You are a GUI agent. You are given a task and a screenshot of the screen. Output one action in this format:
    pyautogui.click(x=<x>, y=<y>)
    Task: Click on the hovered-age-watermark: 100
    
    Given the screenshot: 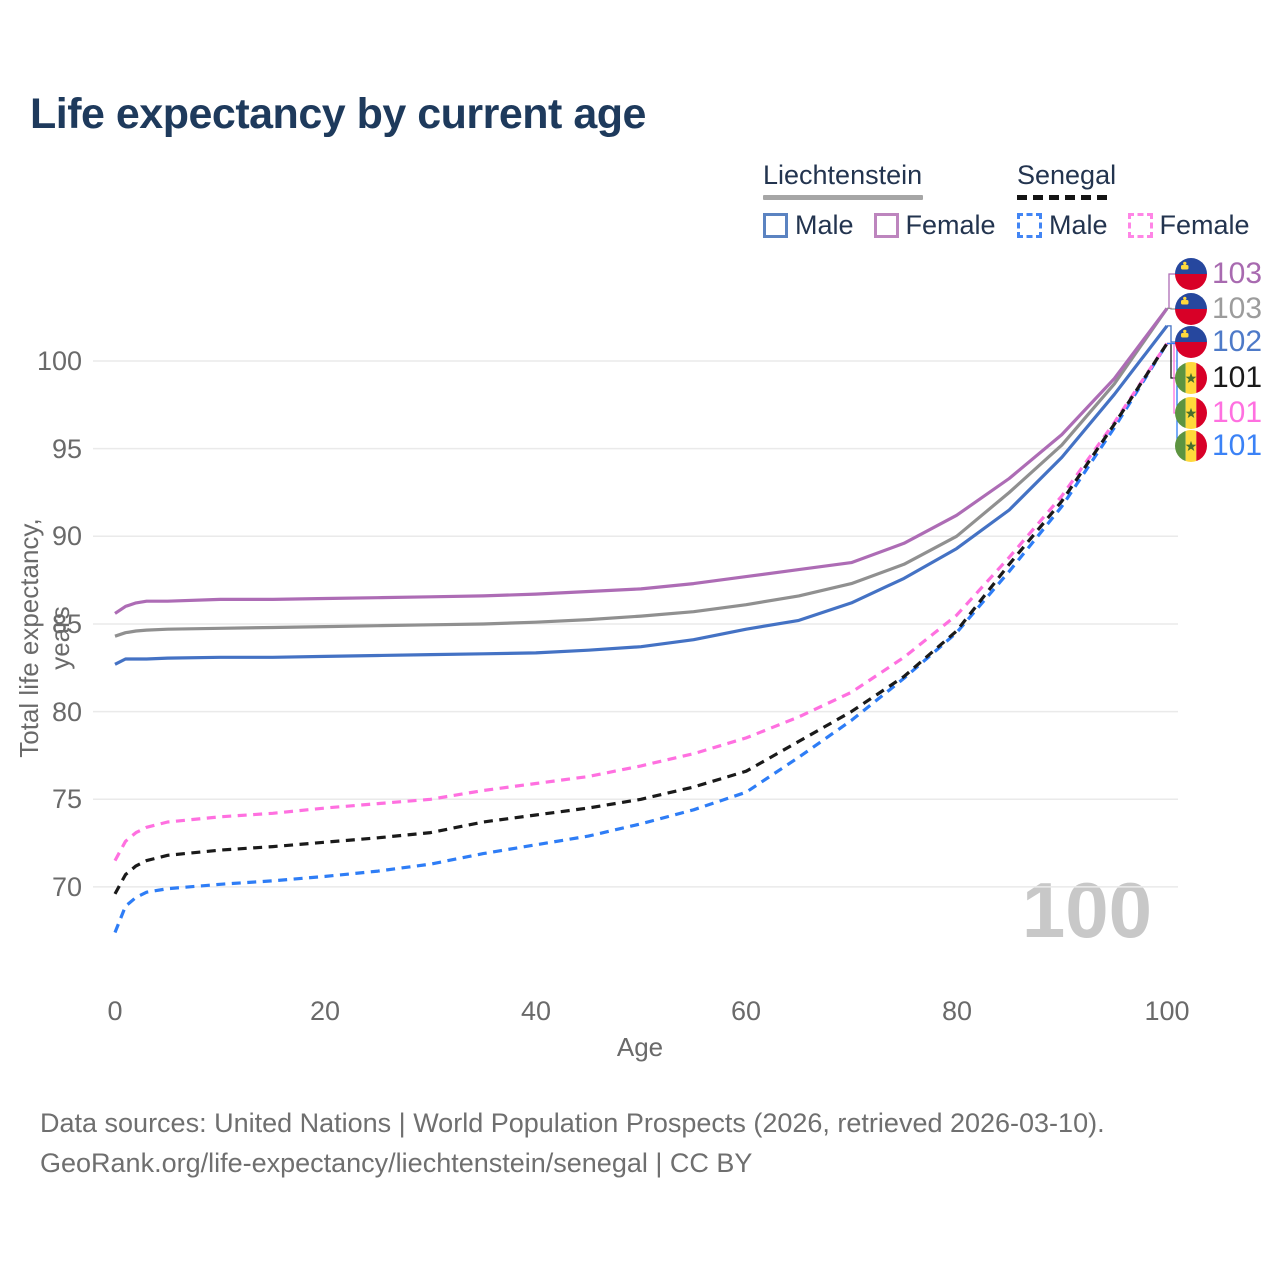 What is the action you would take?
    pyautogui.click(x=1086, y=910)
    